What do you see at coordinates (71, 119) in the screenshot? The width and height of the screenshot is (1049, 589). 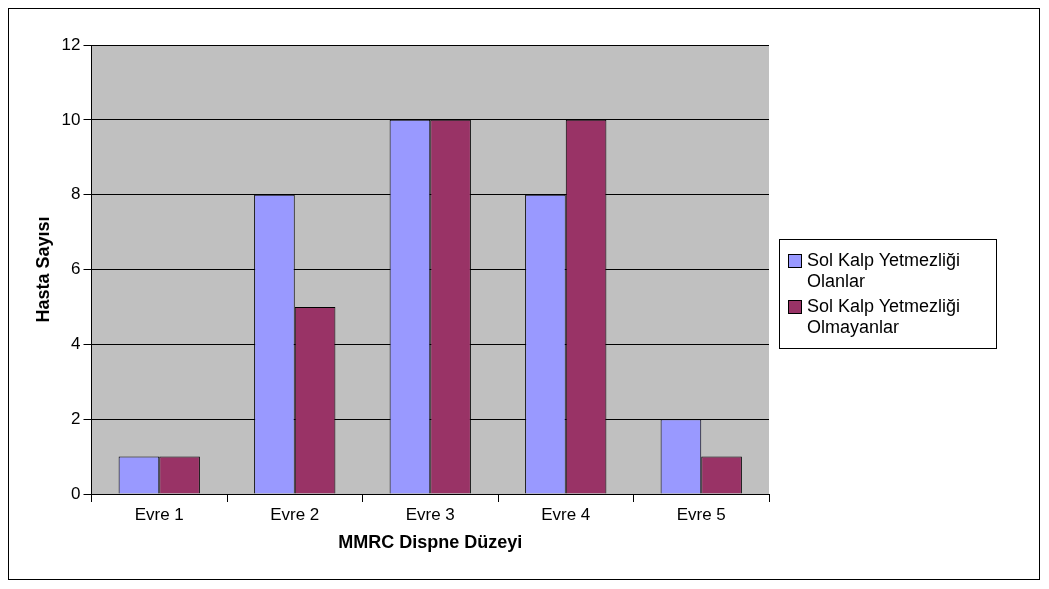 I see `y-tick-label: 10` at bounding box center [71, 119].